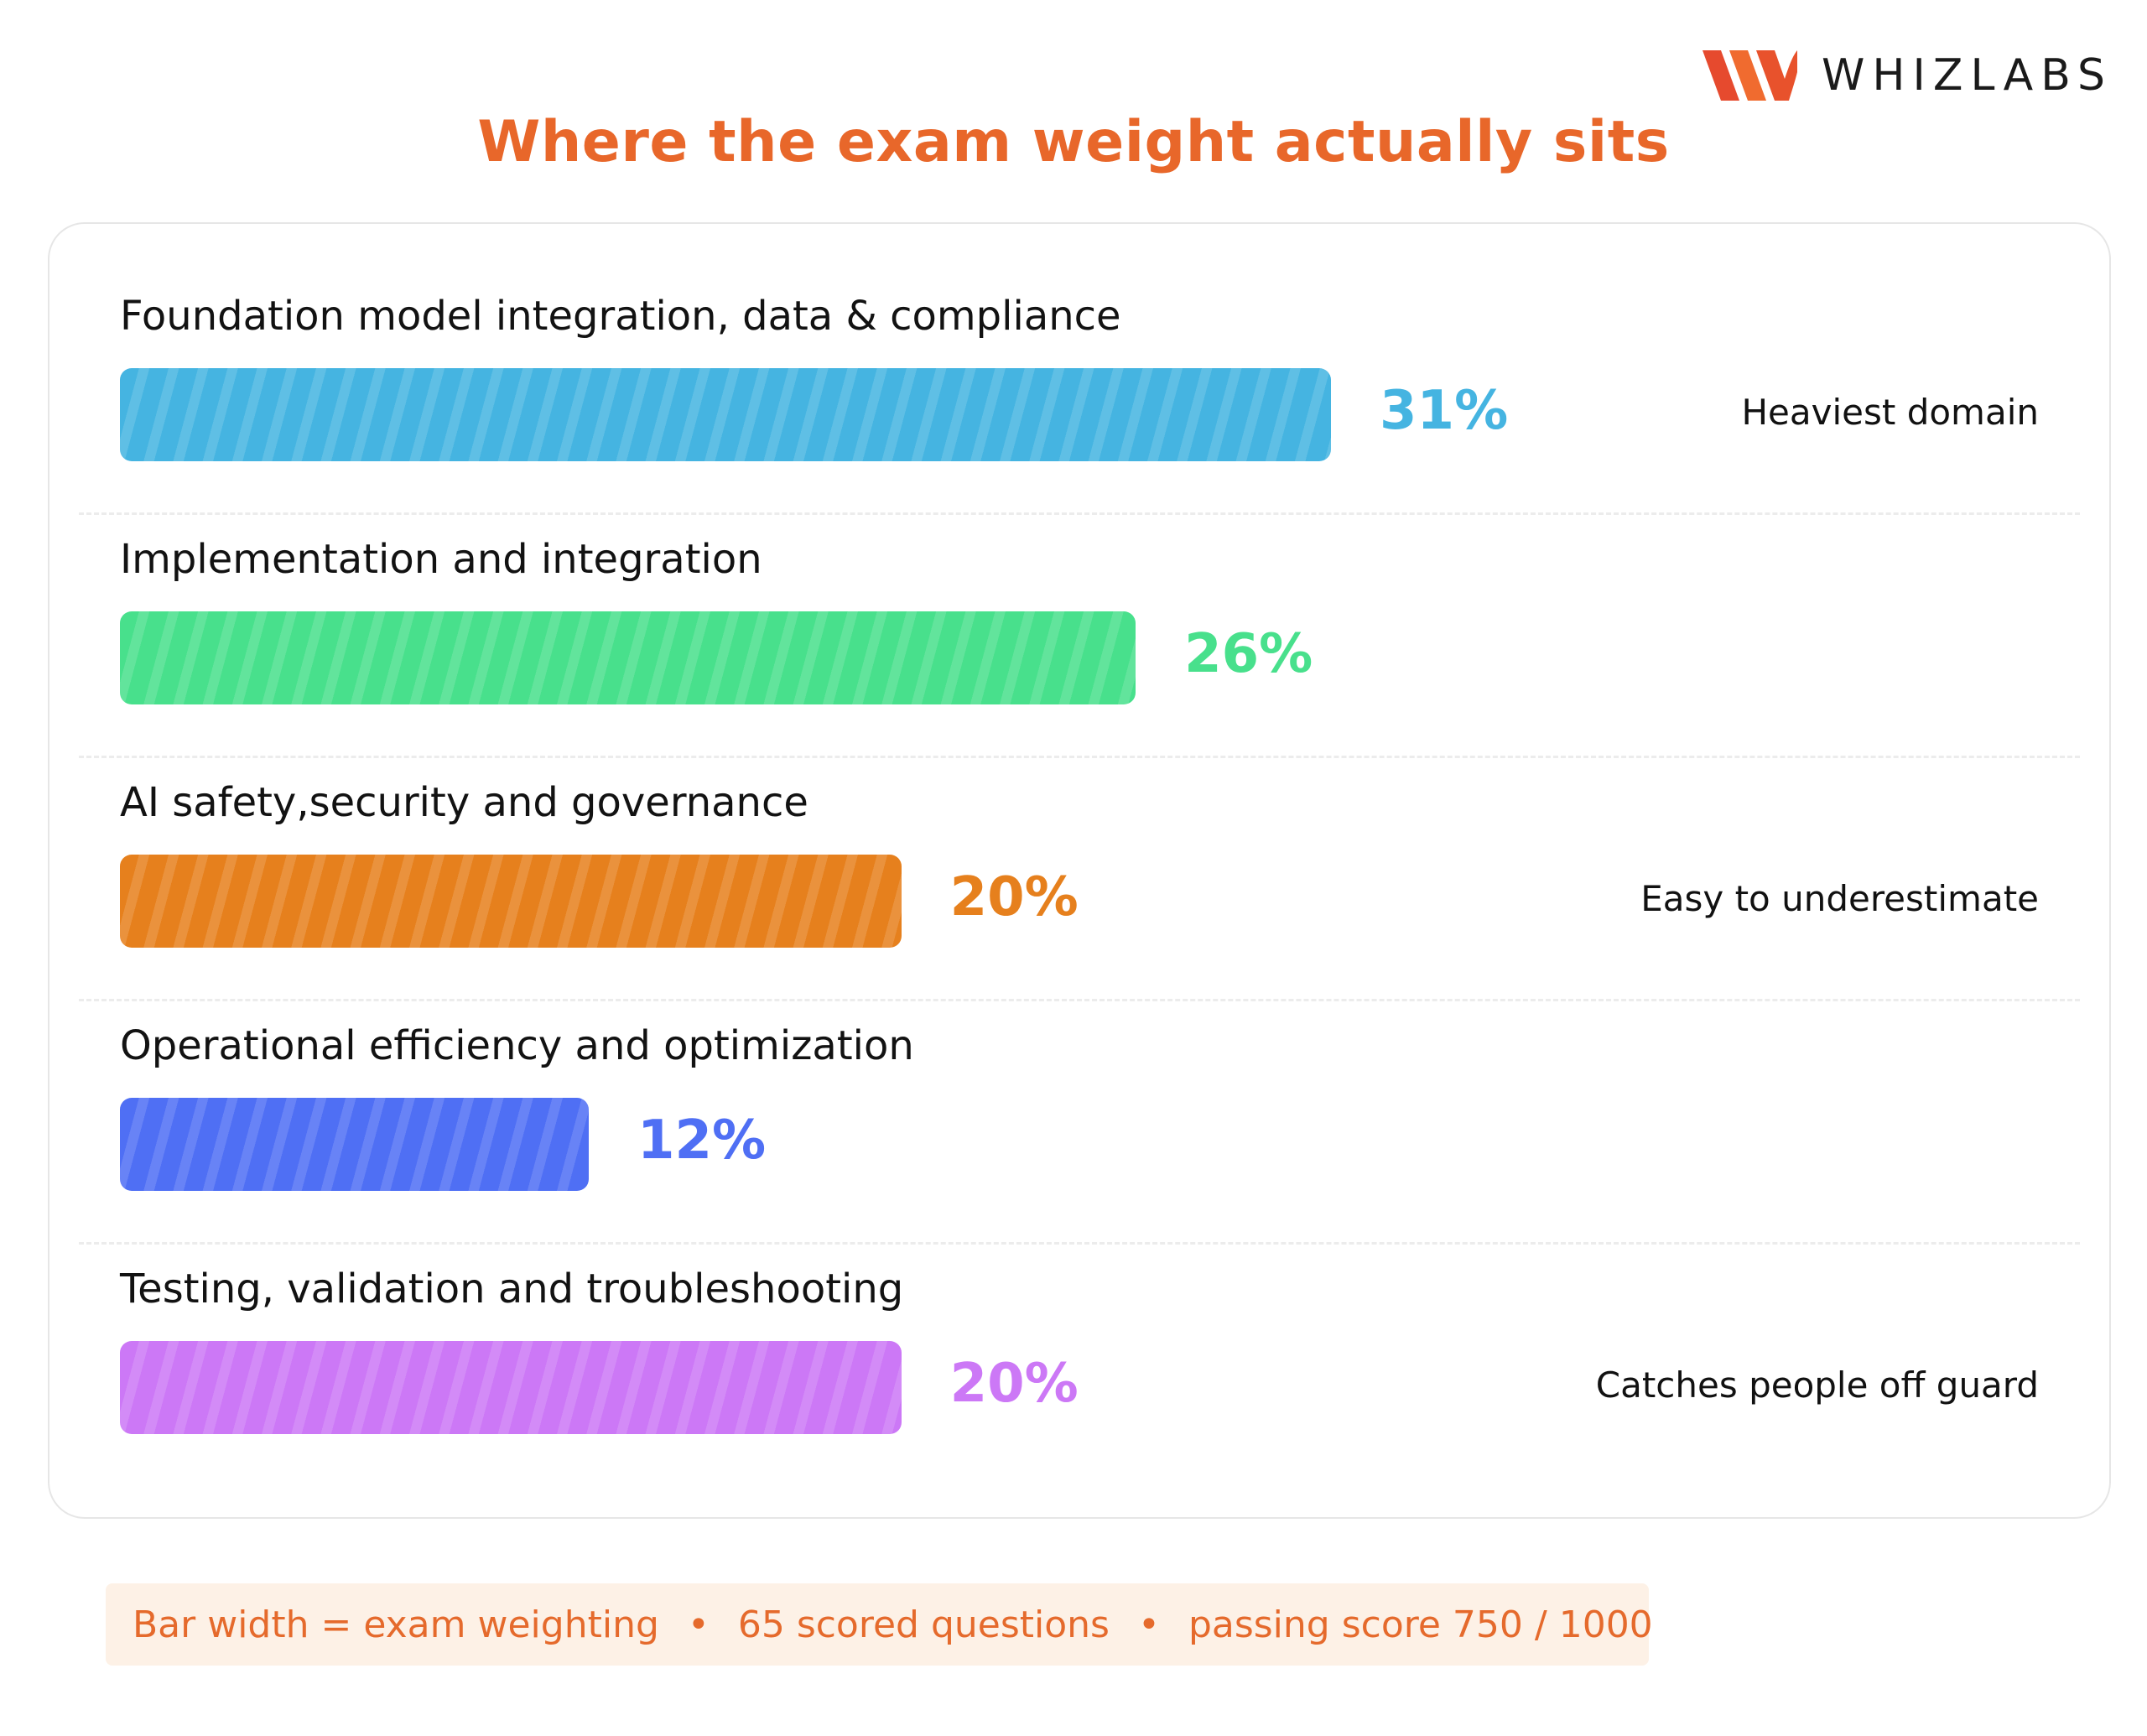 The height and width of the screenshot is (1736, 2147). What do you see at coordinates (441, 559) in the screenshot?
I see `category-label: Implementation and integration` at bounding box center [441, 559].